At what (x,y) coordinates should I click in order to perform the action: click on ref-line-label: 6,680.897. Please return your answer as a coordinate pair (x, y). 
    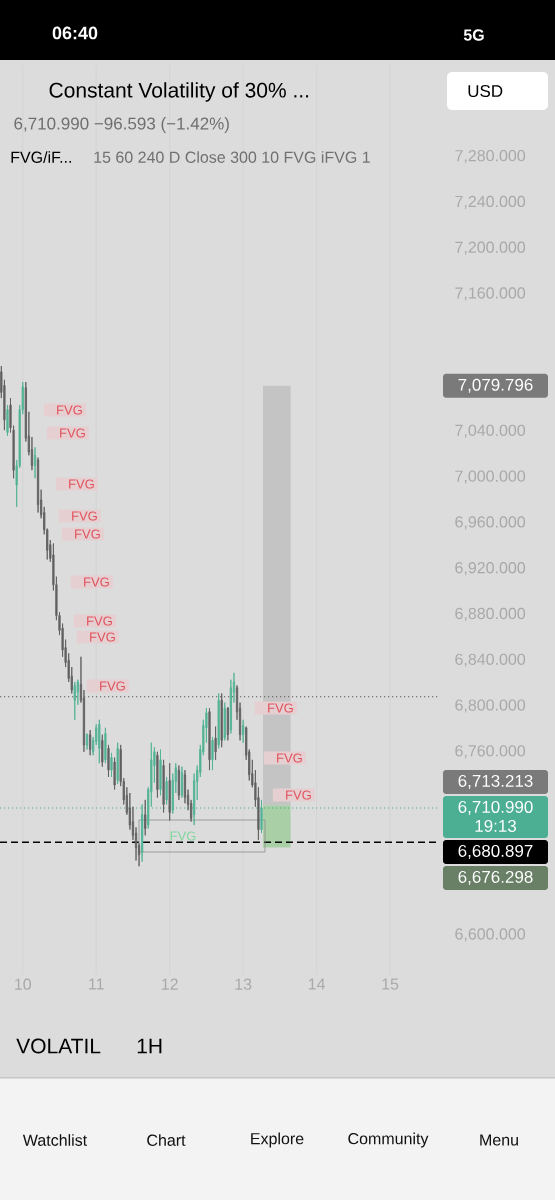
    Looking at the image, I should click on (495, 851).